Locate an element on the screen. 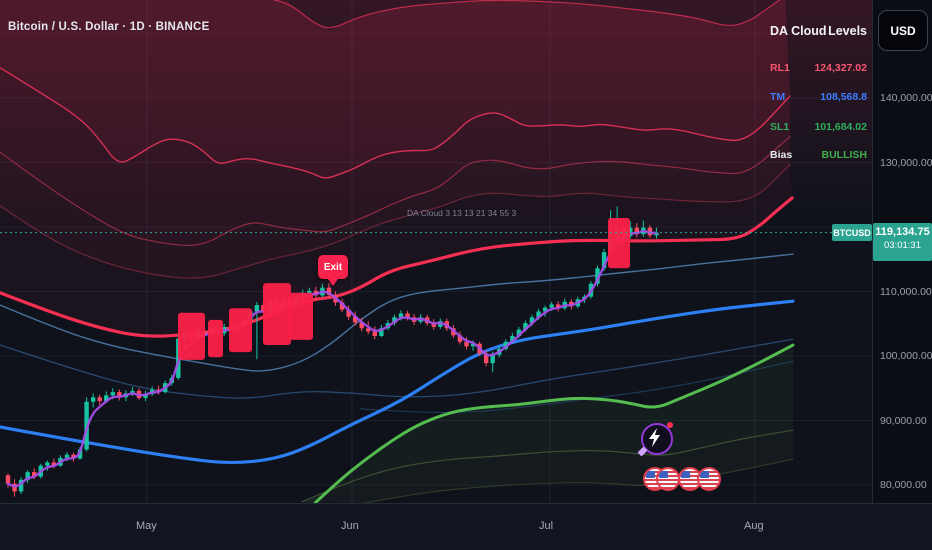 This screenshot has width=932, height=550. price-tick: 80,000.00 is located at coordinates (903, 485).